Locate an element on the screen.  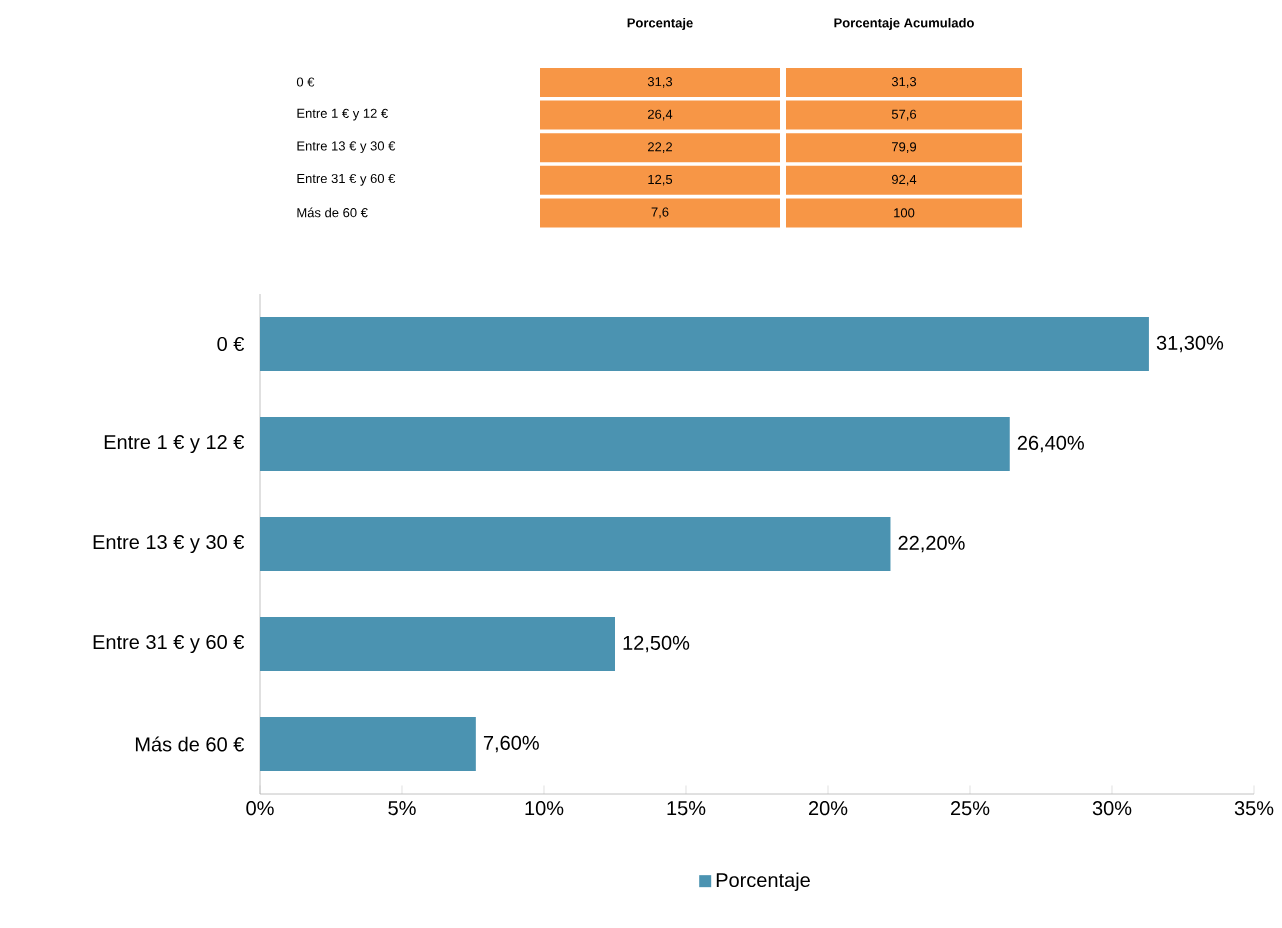
data-label: 7,60% is located at coordinates (511, 744).